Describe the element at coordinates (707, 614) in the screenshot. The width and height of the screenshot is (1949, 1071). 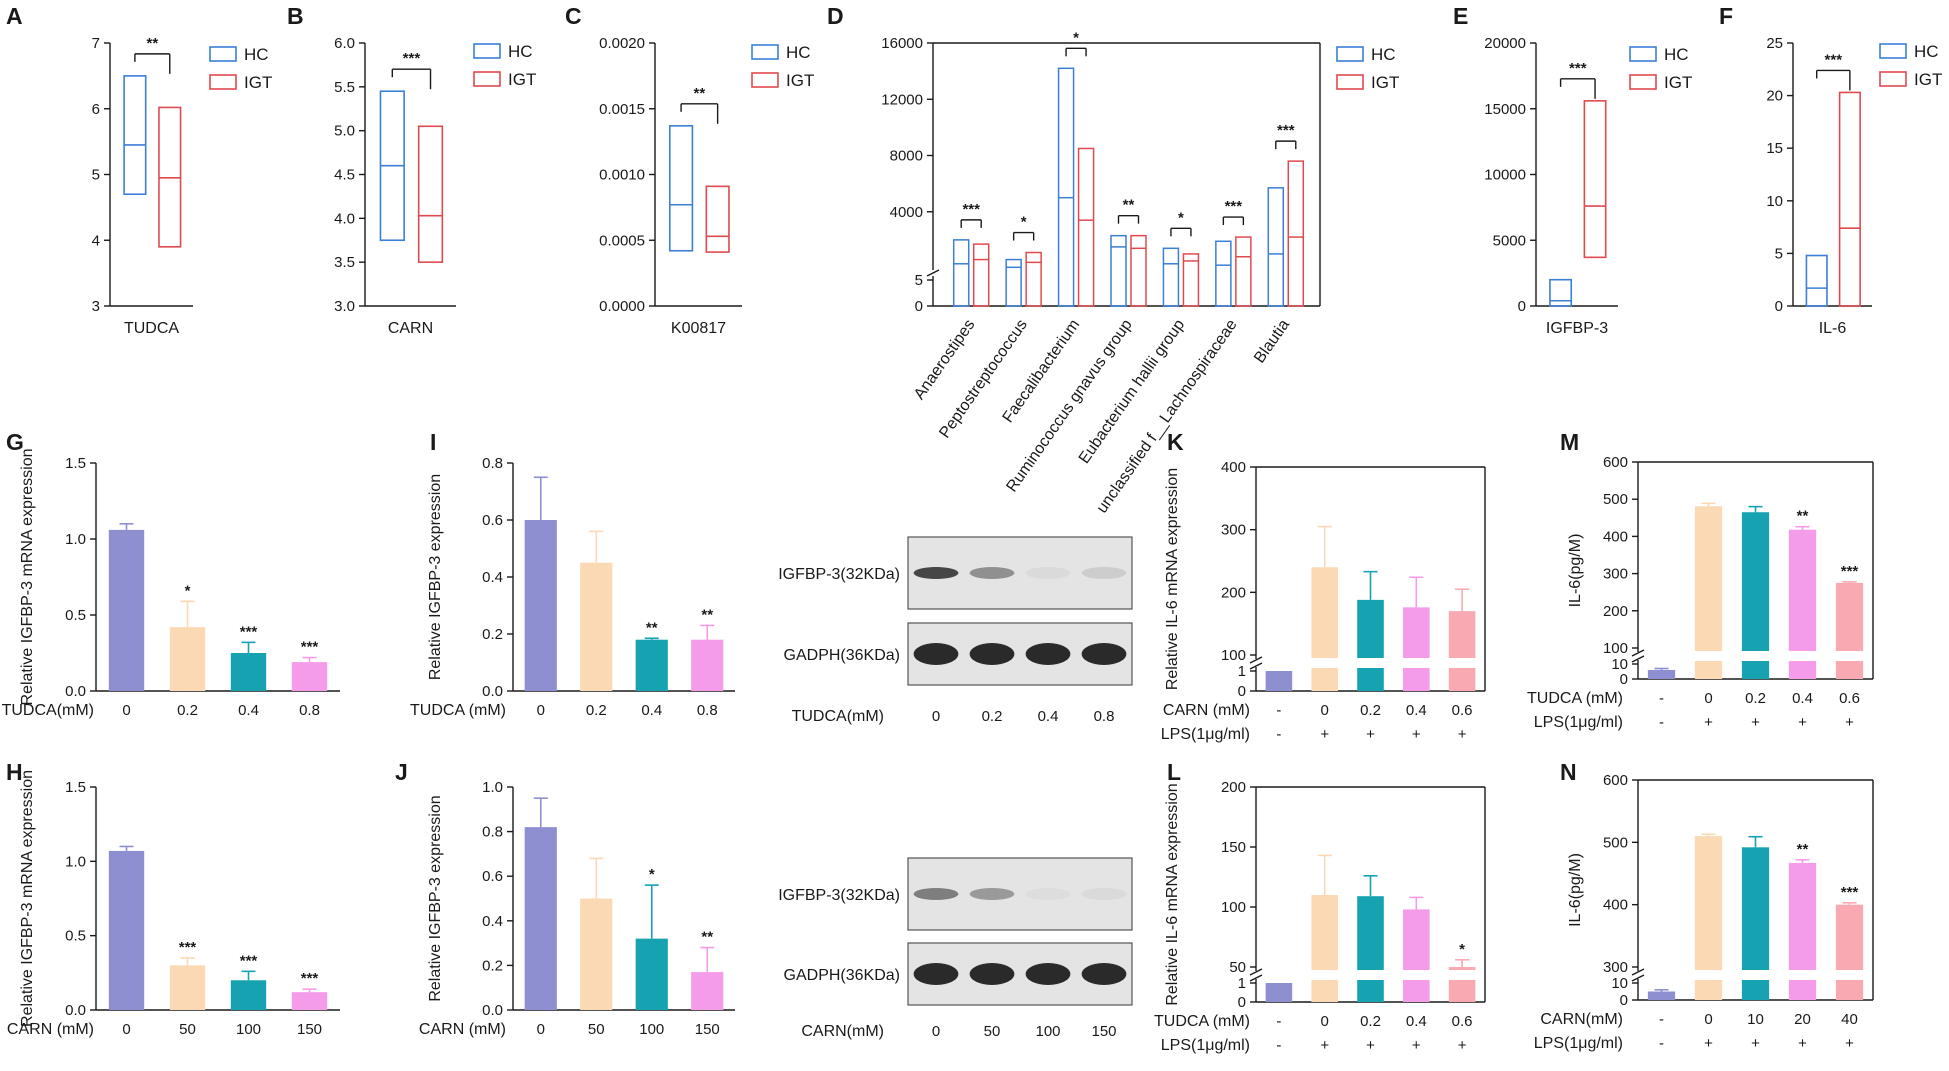
I see `I-sig-label: **` at that location.